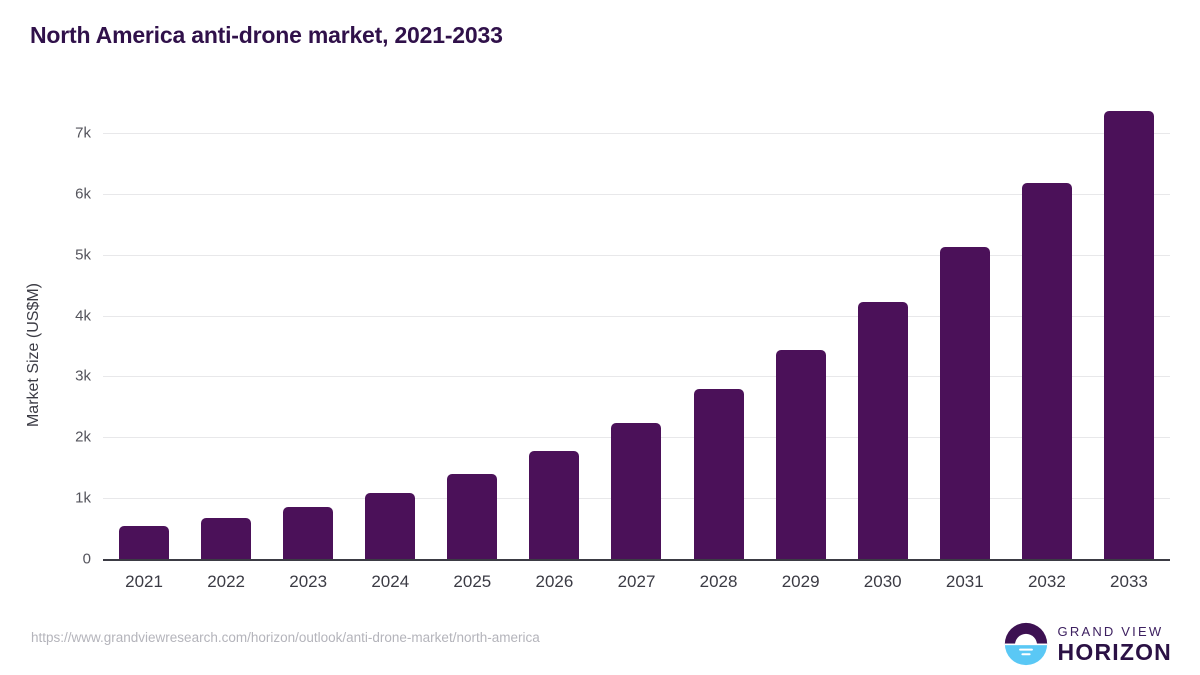  I want to click on x-tick-label: 2028, so click(718, 581).